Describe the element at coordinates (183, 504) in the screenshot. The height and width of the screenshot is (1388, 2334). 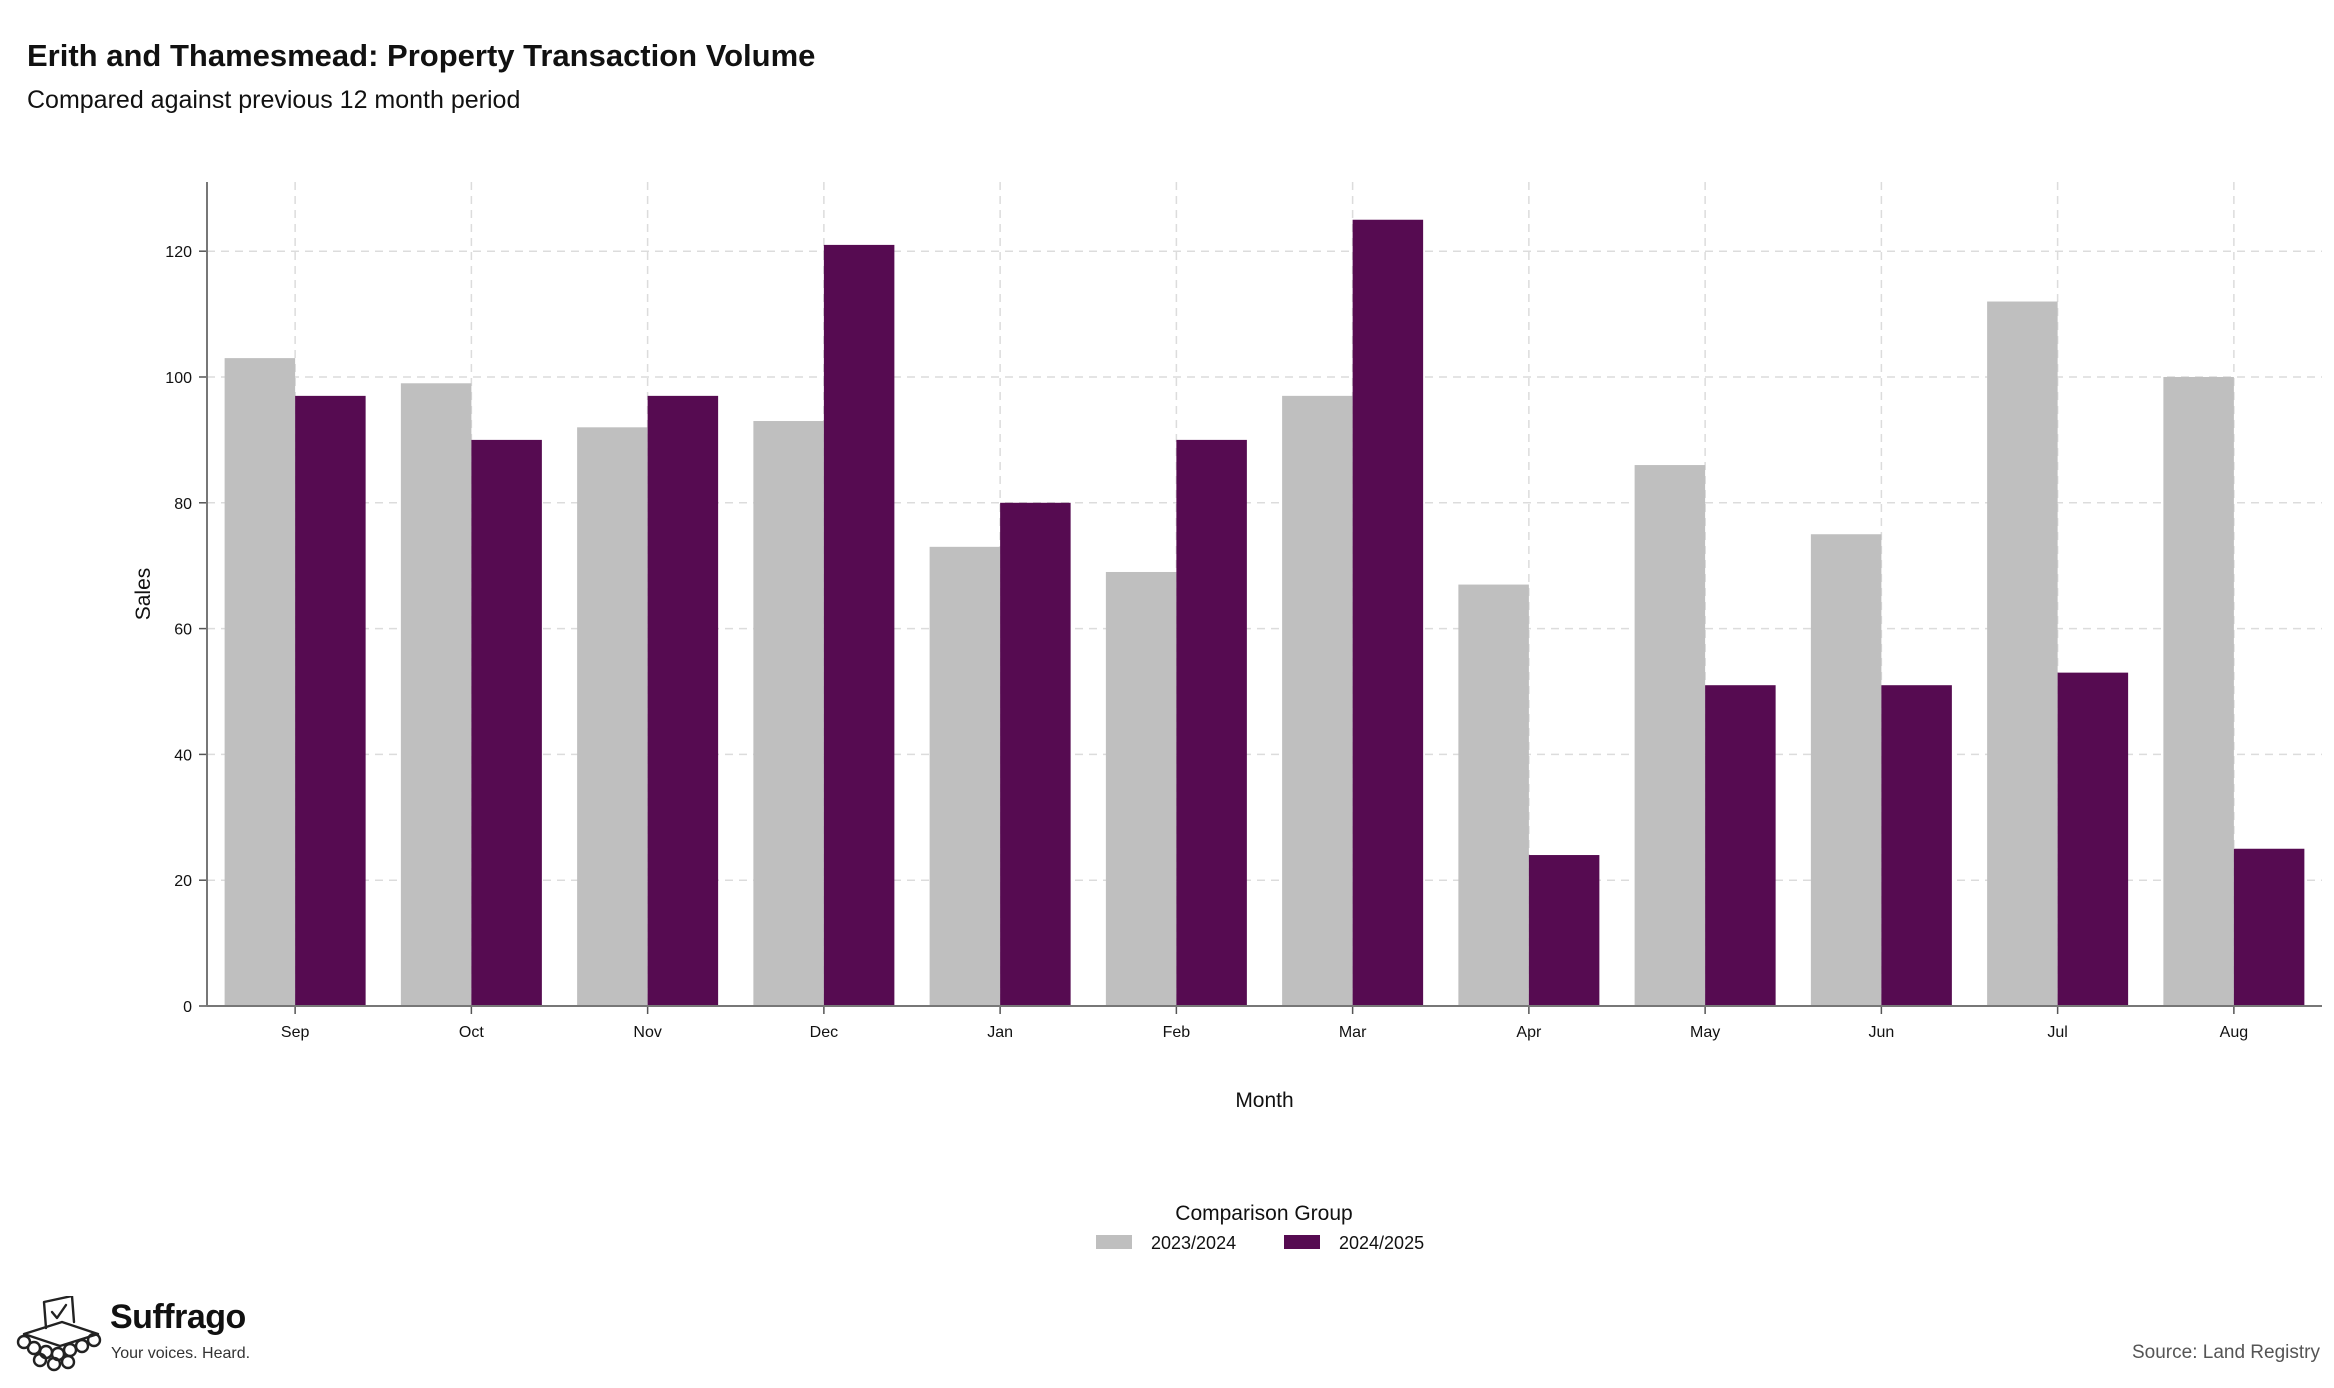
I see `y-tick-label: 80` at that location.